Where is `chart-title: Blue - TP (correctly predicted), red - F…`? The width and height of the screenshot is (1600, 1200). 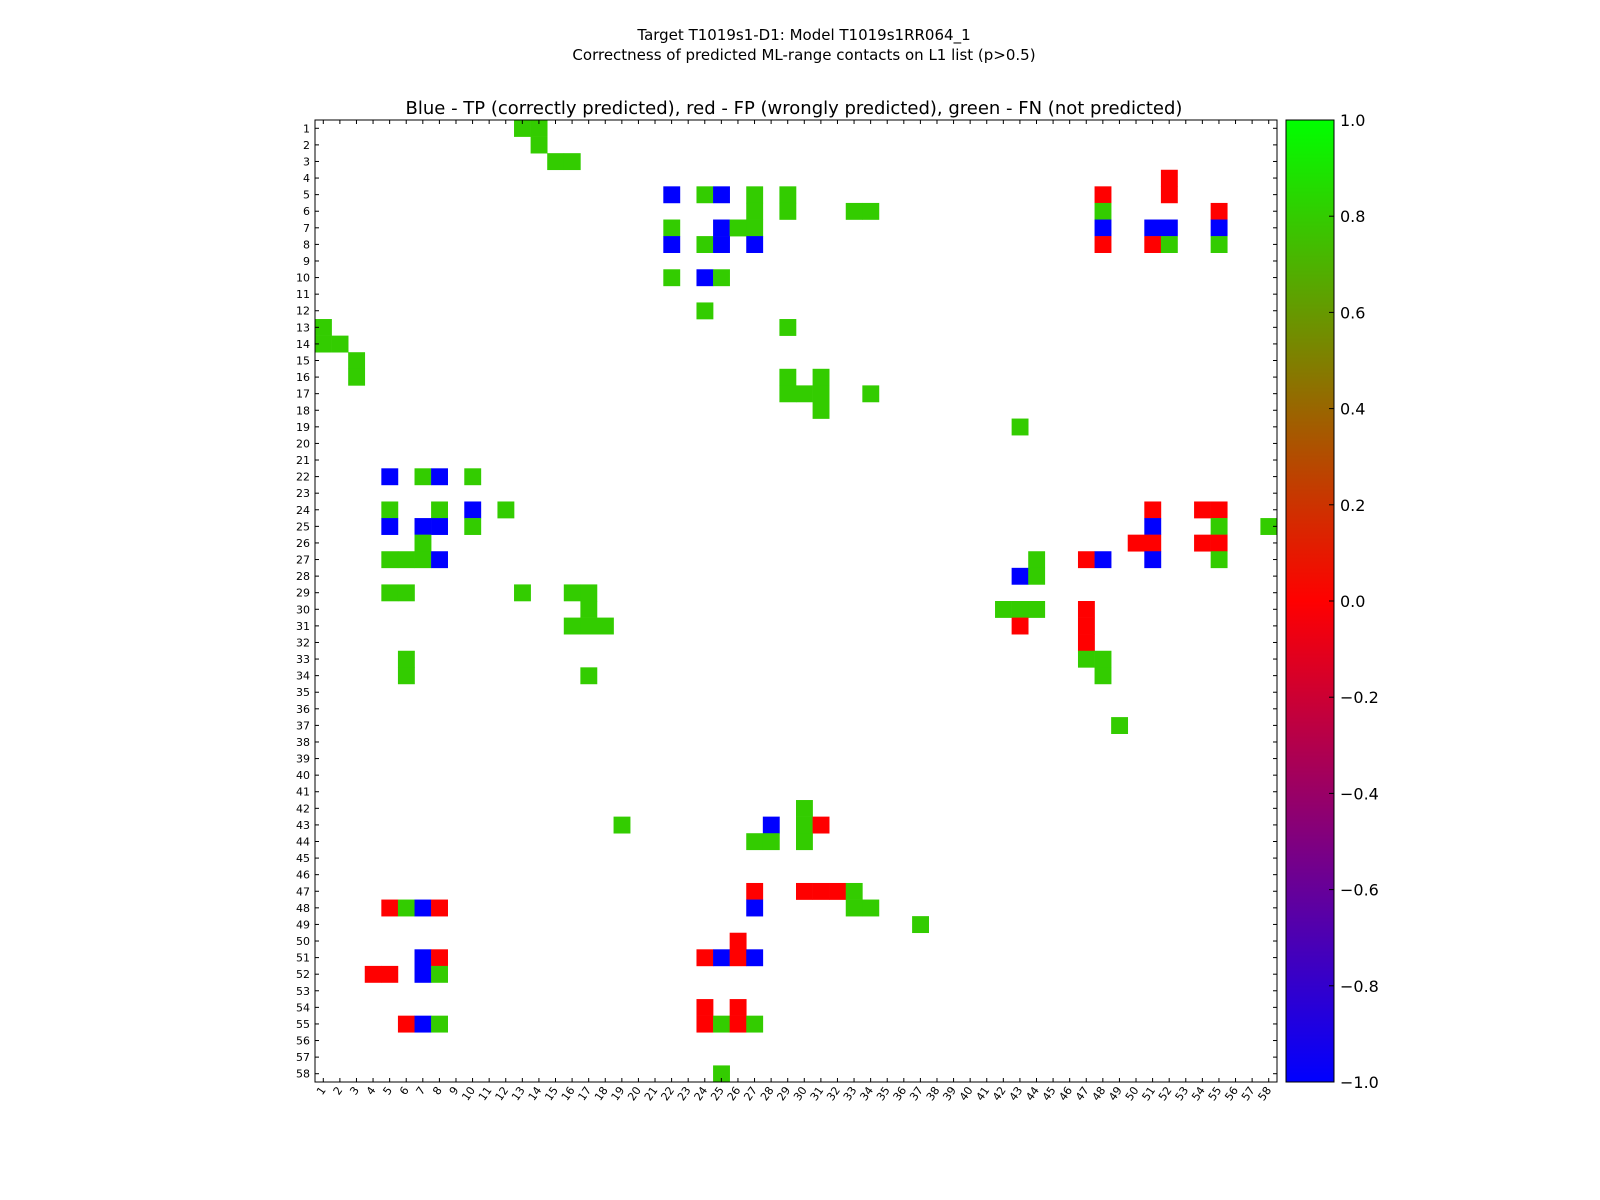 chart-title: Blue - TP (correctly predicted), red - F… is located at coordinates (794, 108).